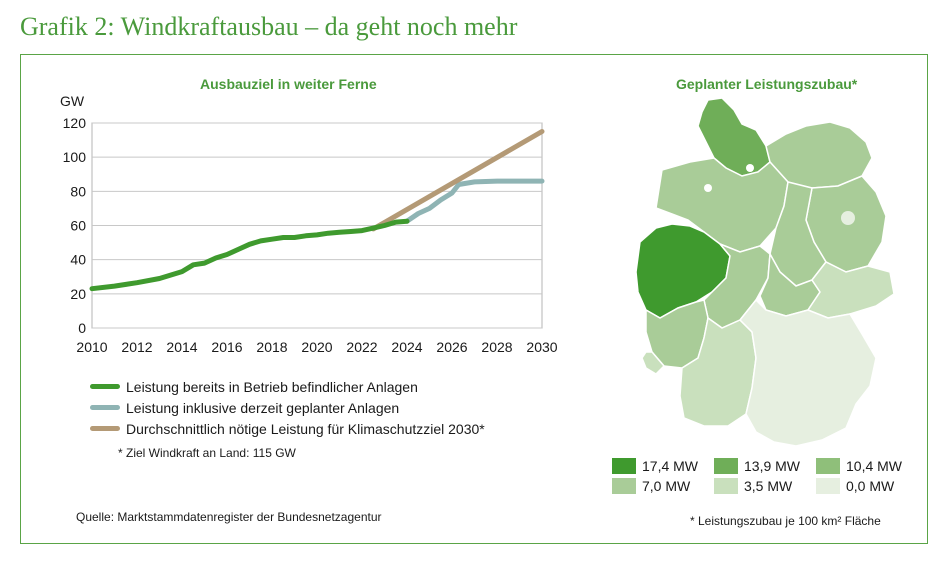 This screenshot has width=947, height=563. Describe the element at coordinates (670, 466) in the screenshot. I see `map-legend-label: 17,4 MW` at that location.